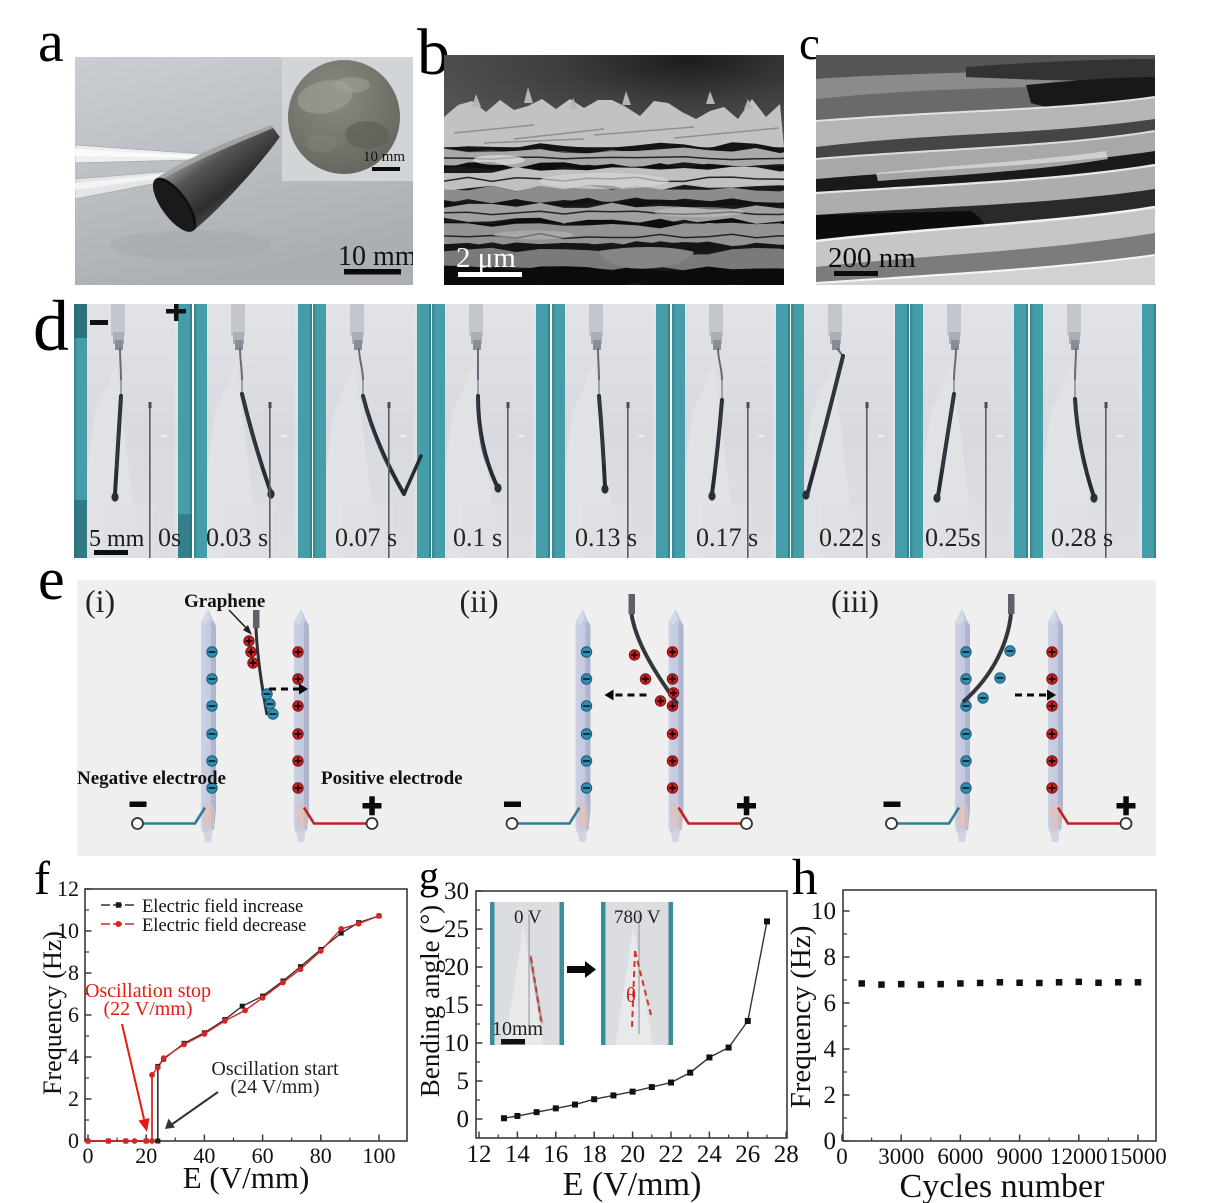 The width and height of the screenshot is (1220, 1203). I want to click on svg-text: 18, so click(594, 1154).